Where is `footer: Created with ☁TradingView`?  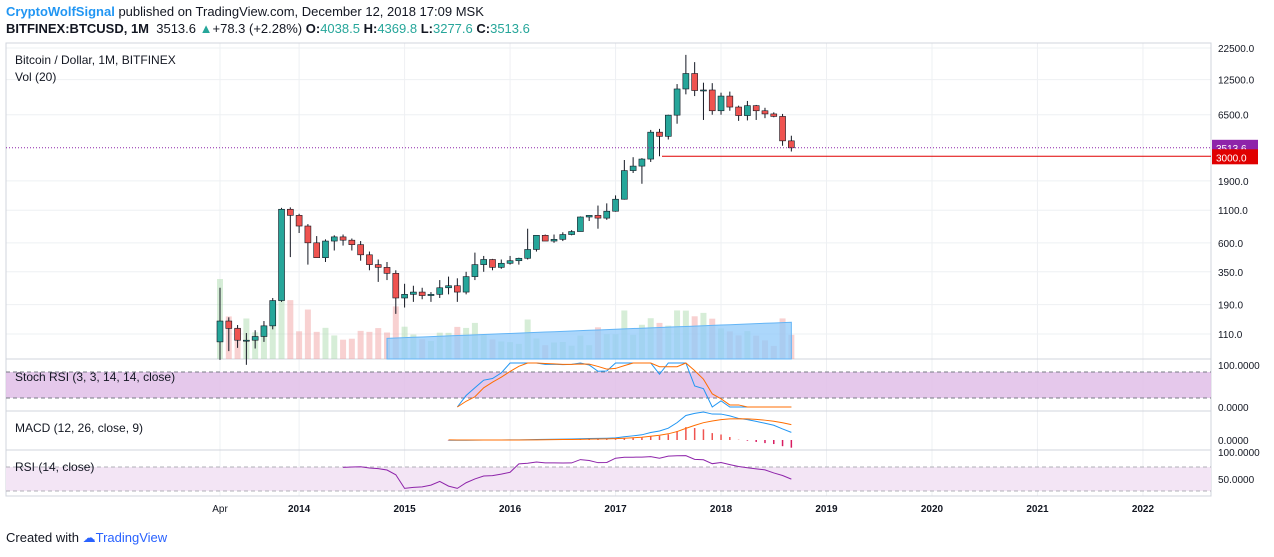 footer: Created with ☁TradingView is located at coordinates (86, 538).